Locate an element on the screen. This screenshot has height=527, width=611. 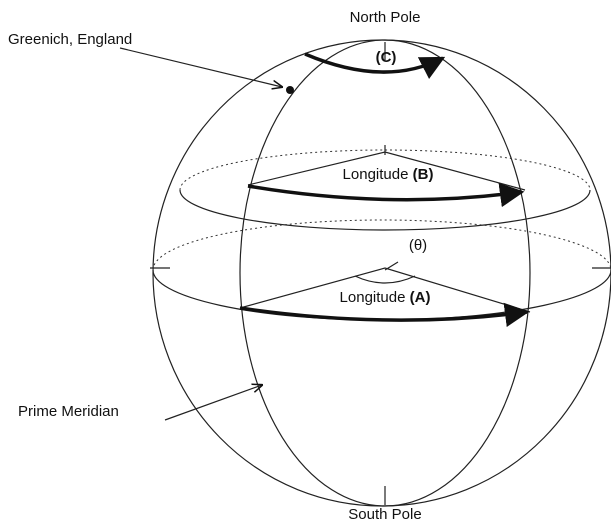
longitude-marker: (A) is located at coordinates (420, 297).